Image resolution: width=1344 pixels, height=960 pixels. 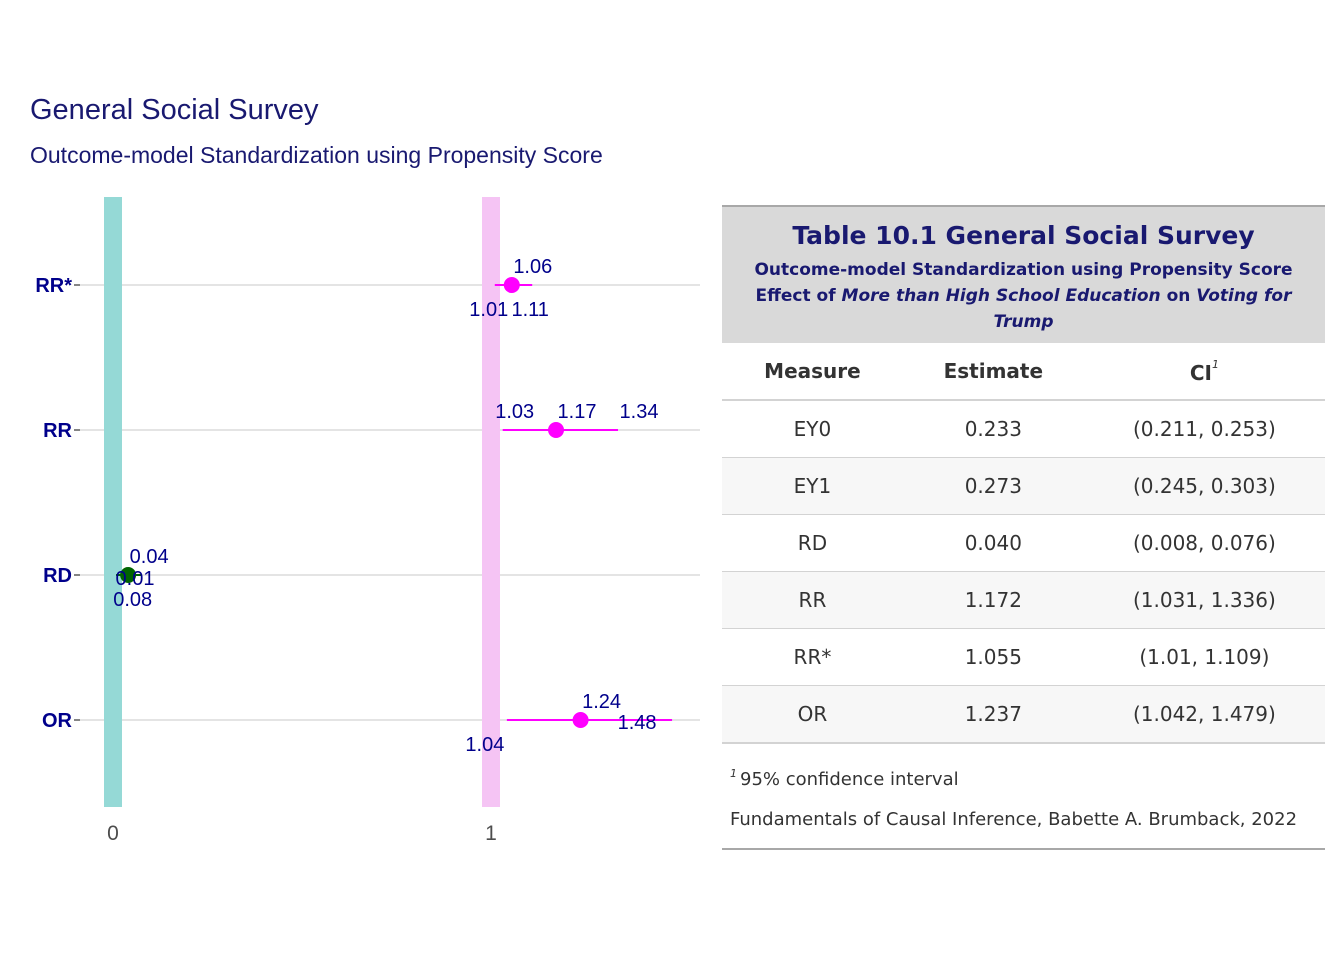 I want to click on subtitle-effect: Effect of, so click(x=795, y=296).